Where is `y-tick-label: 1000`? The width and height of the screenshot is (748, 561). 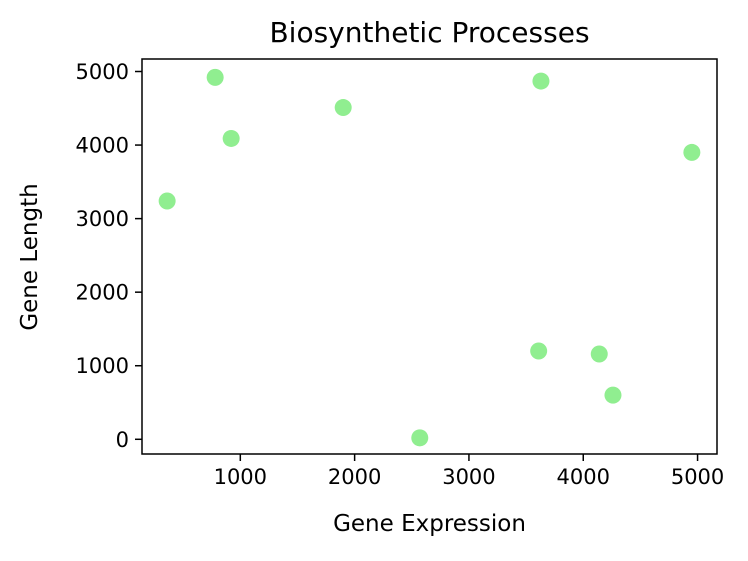
y-tick-label: 1000 is located at coordinates (102, 366).